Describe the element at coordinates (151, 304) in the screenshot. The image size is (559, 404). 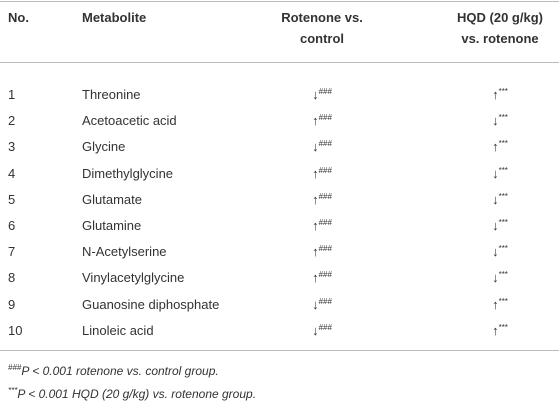
I see `metabolite: Guanosine diphosphate` at that location.